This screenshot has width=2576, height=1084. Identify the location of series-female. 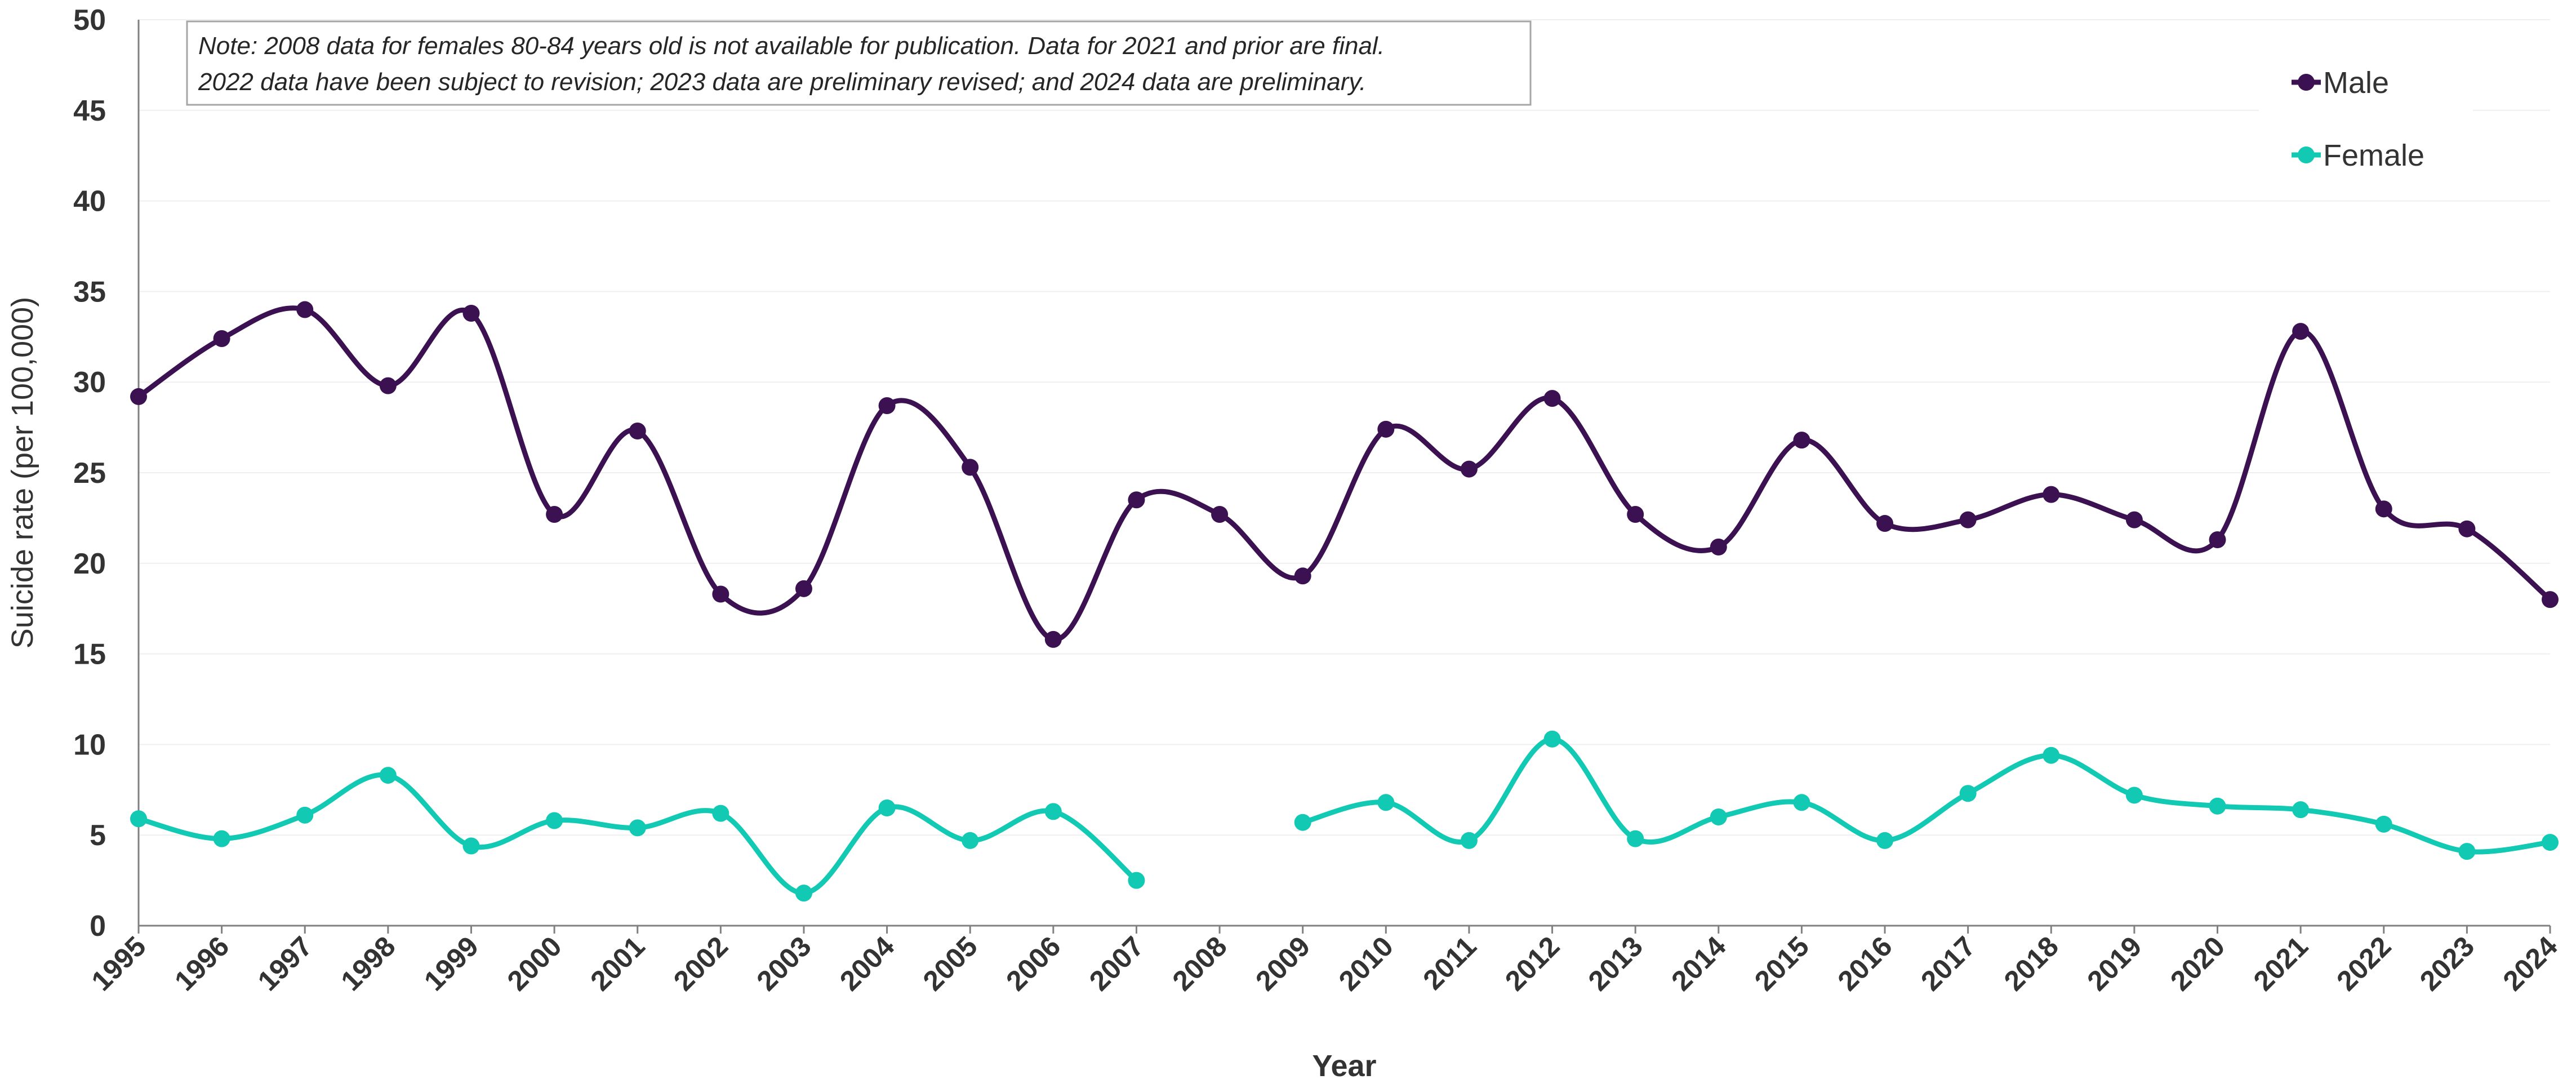
(1344, 816).